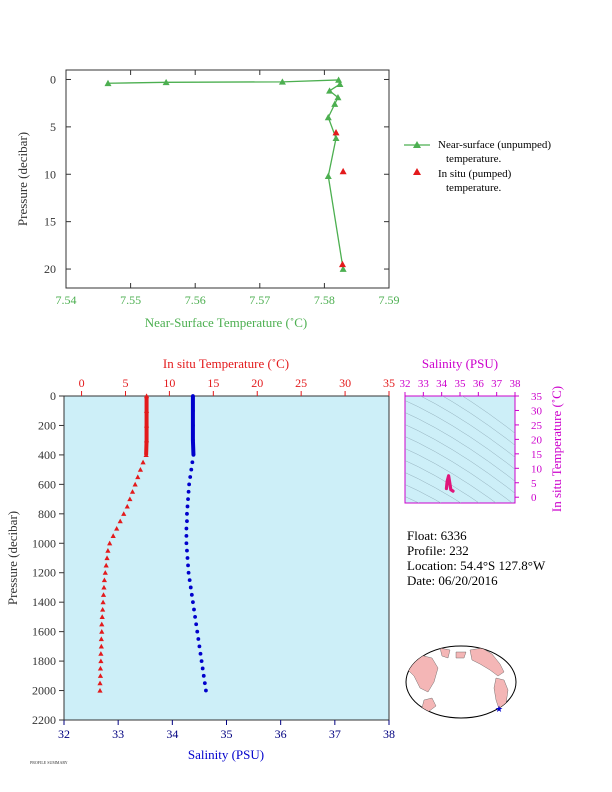 This screenshot has height=792, width=612. What do you see at coordinates (460, 363) in the screenshot?
I see `ts-salinity-axis-label: Salinity (PSU)` at bounding box center [460, 363].